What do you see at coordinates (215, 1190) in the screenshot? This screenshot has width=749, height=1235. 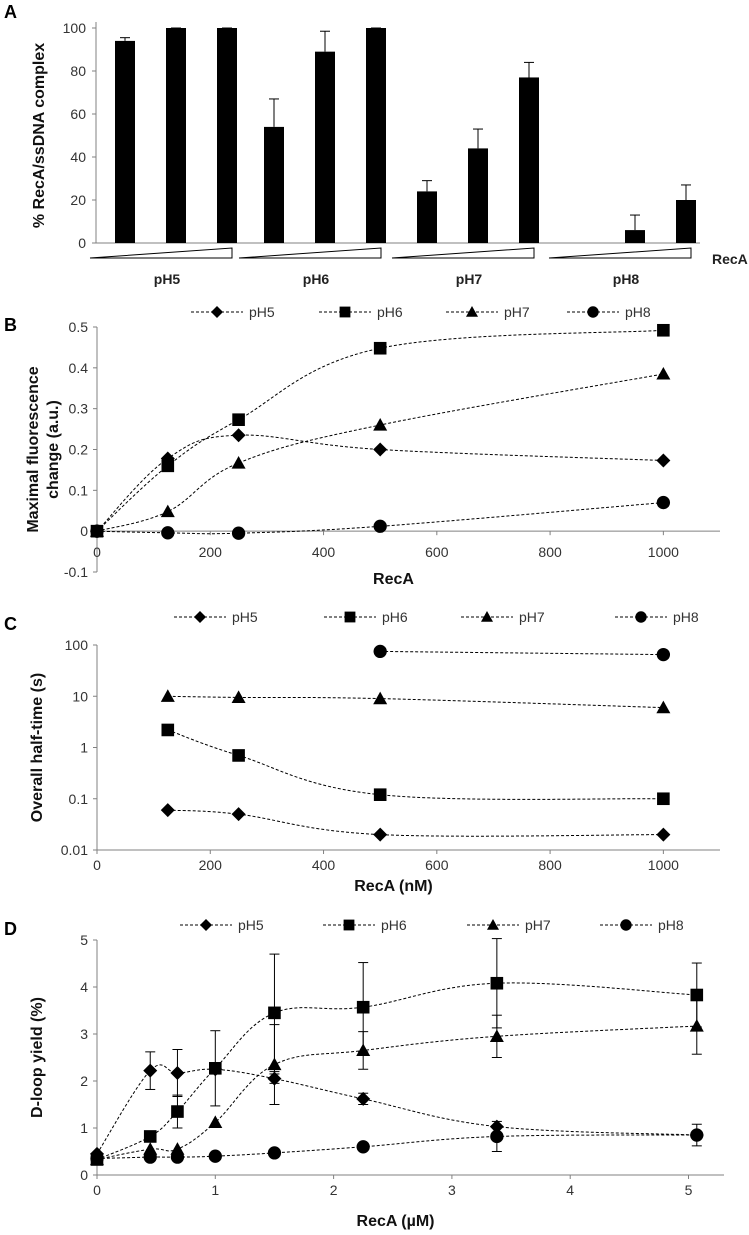 I see `x-tick-label: 1` at bounding box center [215, 1190].